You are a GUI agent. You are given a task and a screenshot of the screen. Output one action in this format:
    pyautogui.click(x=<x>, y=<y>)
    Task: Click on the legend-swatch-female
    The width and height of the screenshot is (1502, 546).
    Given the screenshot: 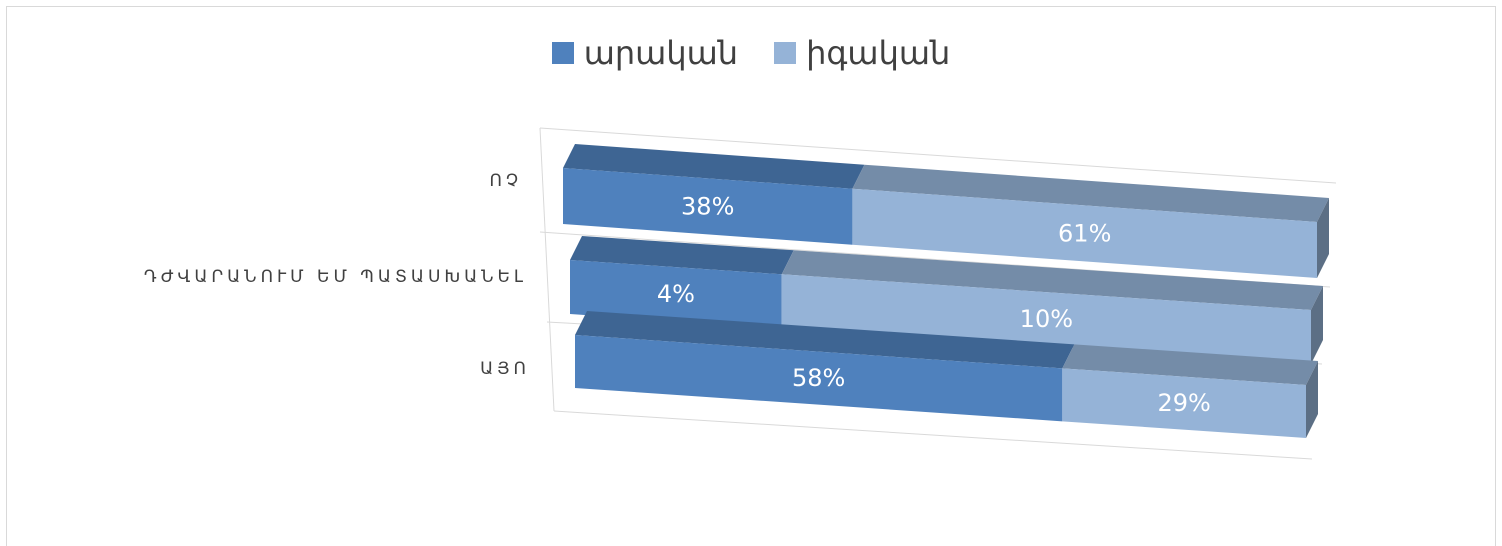 What is the action you would take?
    pyautogui.click(x=785, y=53)
    